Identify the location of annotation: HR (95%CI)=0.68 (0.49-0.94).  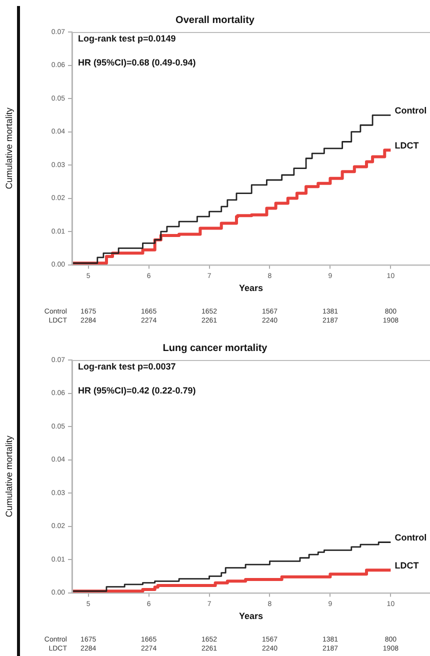
(137, 62).